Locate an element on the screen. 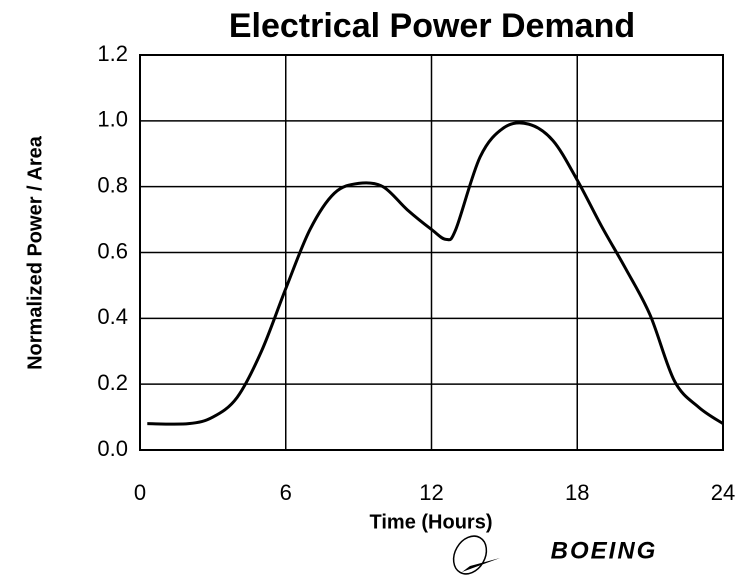 The width and height of the screenshot is (755, 585). brand-logo: BOEING is located at coordinates (555, 555).